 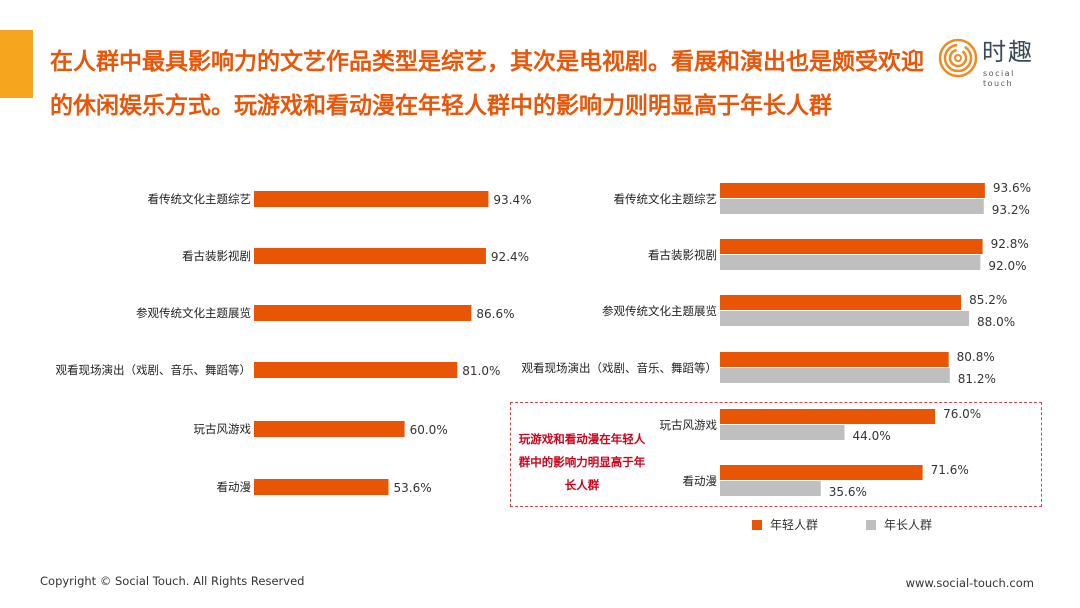 What do you see at coordinates (16, 64) in the screenshot?
I see `accent-bar` at bounding box center [16, 64].